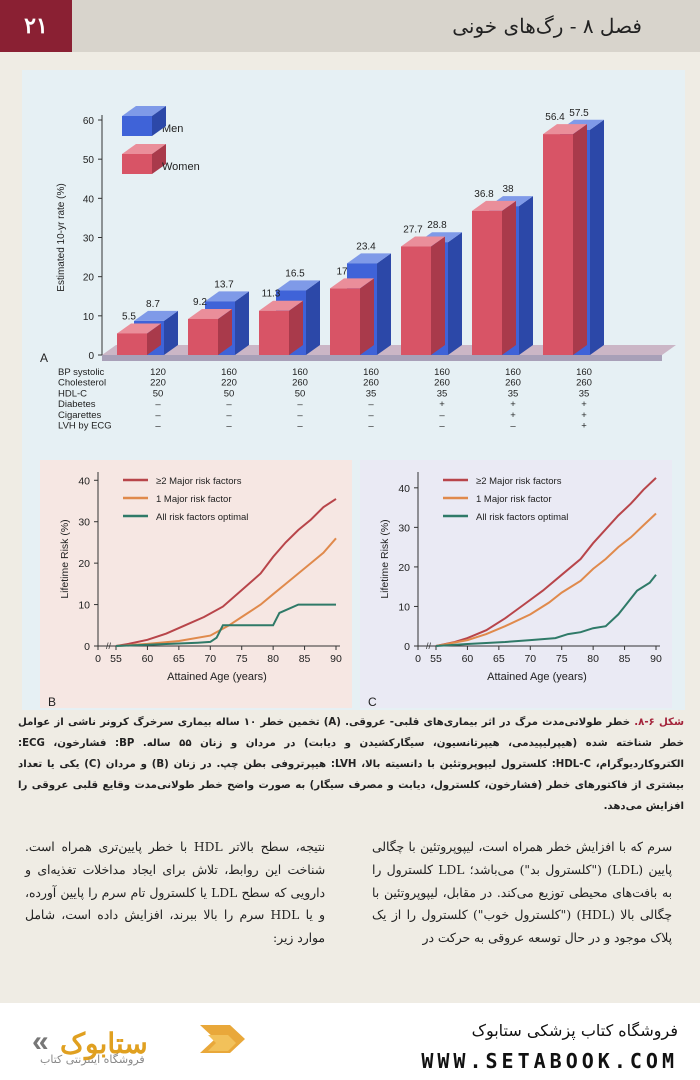  What do you see at coordinates (137, 164) in the screenshot?
I see `legend-women-swatch` at bounding box center [137, 164].